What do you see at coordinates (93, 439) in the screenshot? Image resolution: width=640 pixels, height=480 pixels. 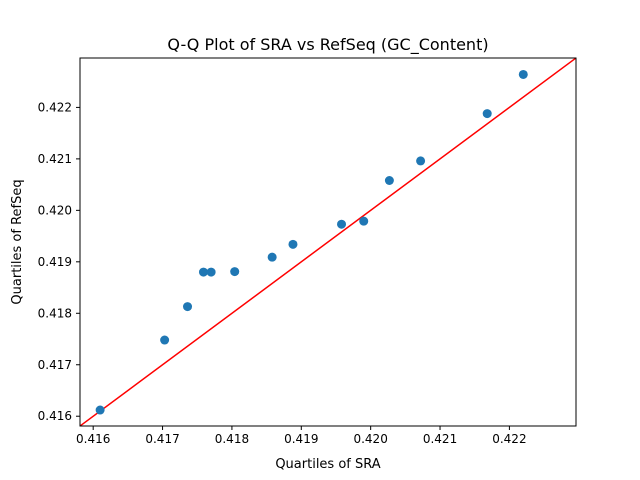 I see `x-tick-label: 0.416` at bounding box center [93, 439].